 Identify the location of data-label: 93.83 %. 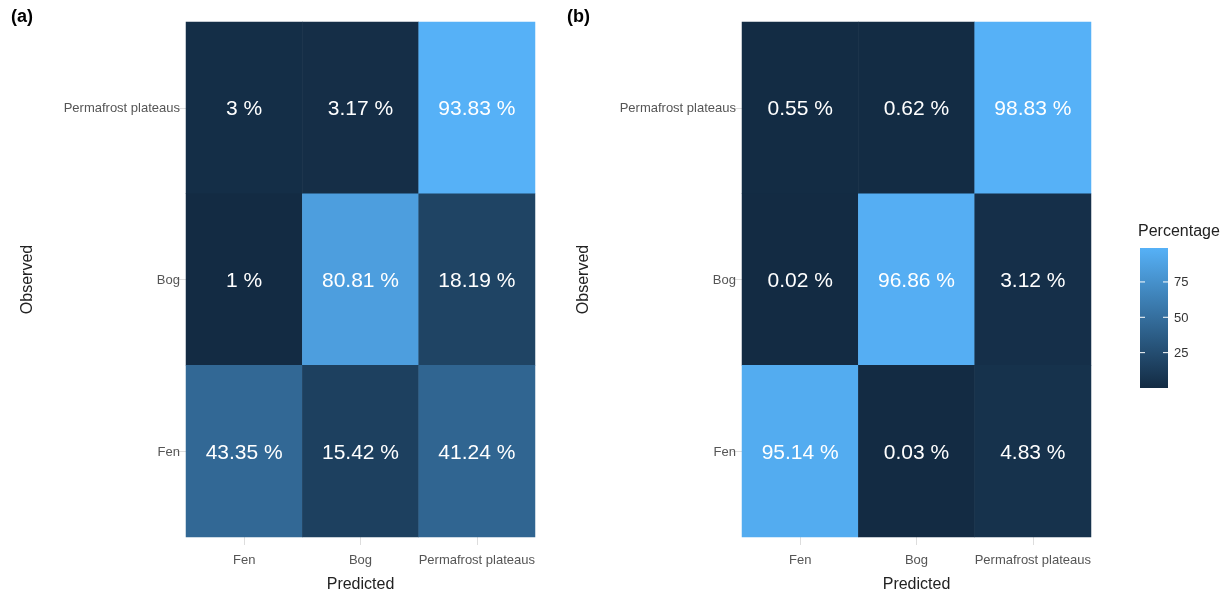
(477, 108).